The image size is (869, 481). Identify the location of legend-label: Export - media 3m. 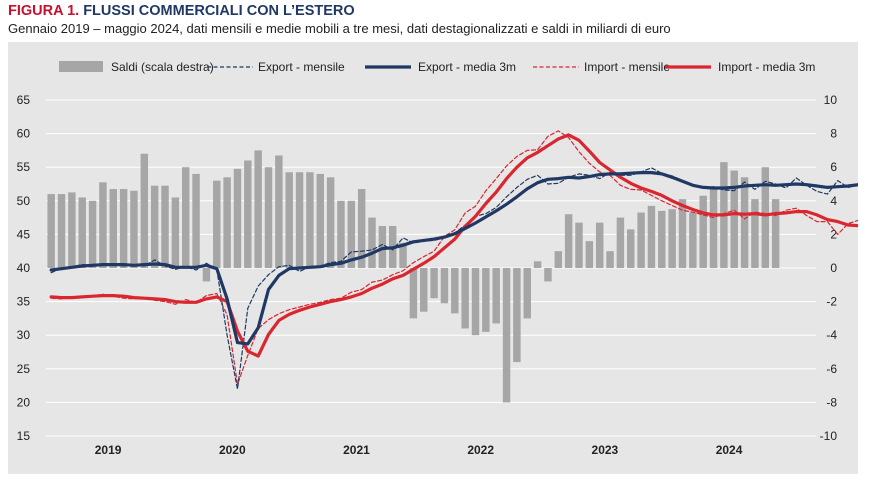
(467, 67).